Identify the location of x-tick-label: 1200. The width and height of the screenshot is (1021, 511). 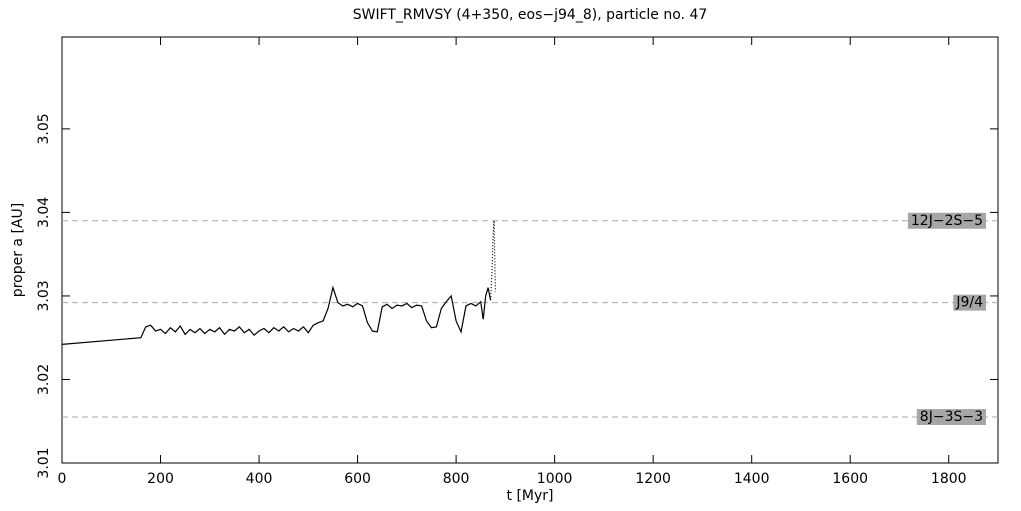
(653, 479).